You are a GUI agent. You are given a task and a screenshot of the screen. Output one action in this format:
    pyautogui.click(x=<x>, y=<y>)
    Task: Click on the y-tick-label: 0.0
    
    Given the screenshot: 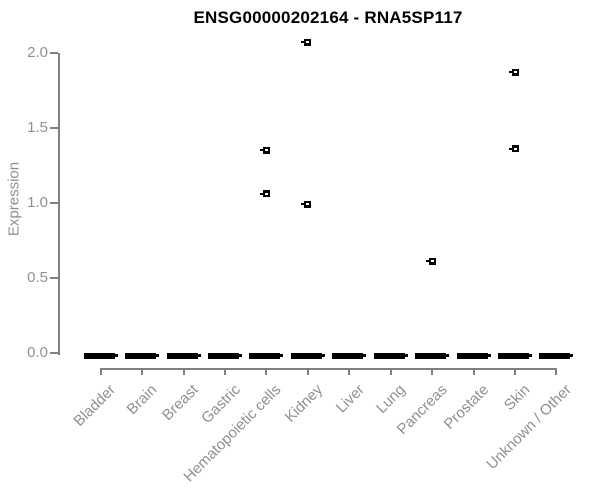 What is the action you would take?
    pyautogui.click(x=37, y=352)
    